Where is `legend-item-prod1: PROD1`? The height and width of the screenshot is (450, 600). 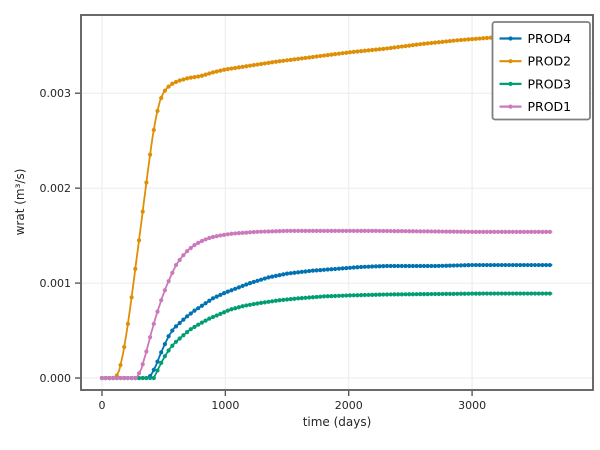 legend-item-prod1: PROD1 is located at coordinates (535, 106).